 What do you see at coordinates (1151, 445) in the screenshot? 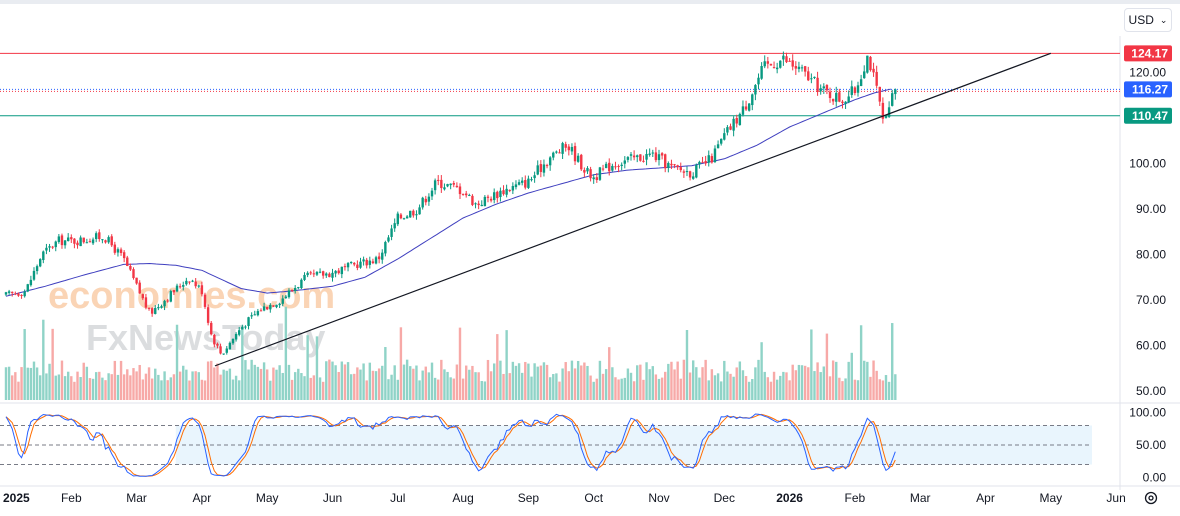
I see `oscillator-tick-label: 50.00` at bounding box center [1151, 445].